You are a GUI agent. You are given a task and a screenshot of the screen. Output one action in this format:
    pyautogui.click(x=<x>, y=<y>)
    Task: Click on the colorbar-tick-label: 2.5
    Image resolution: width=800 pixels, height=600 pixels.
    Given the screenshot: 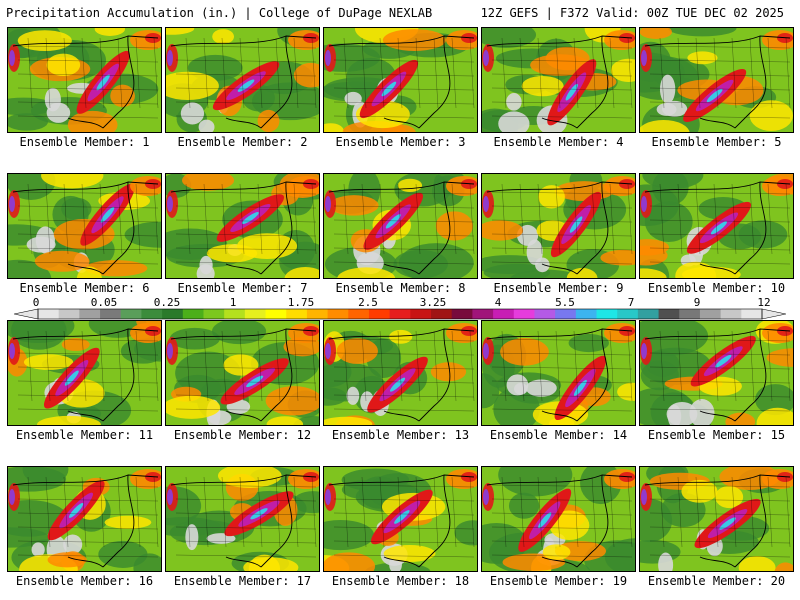 What is the action you would take?
    pyautogui.click(x=368, y=302)
    